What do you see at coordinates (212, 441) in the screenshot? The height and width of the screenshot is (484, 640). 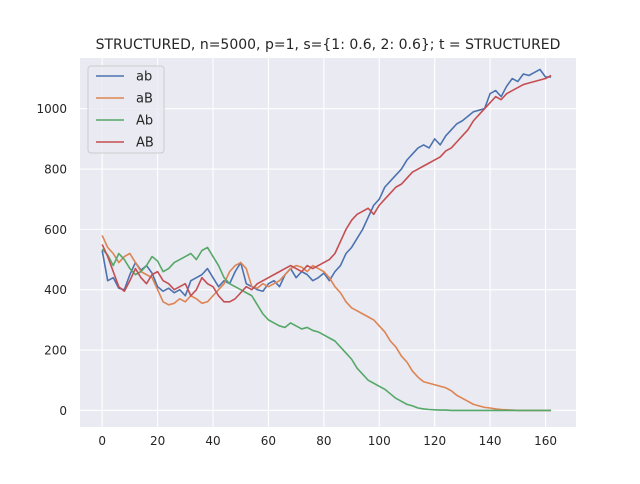 I see `x-tick-label: 40` at bounding box center [212, 441].